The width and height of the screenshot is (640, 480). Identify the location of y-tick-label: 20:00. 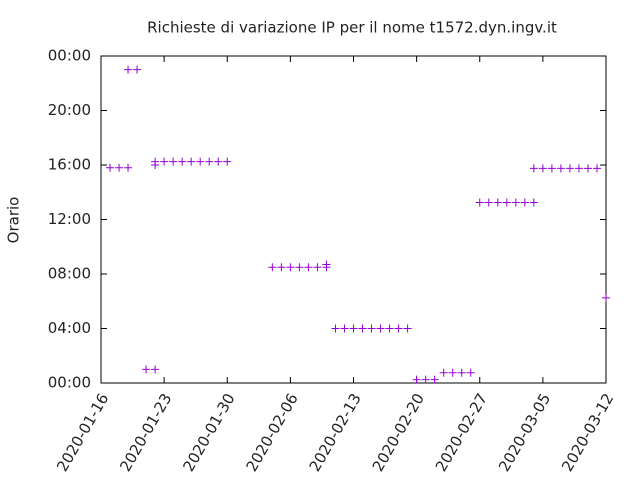
(69, 110).